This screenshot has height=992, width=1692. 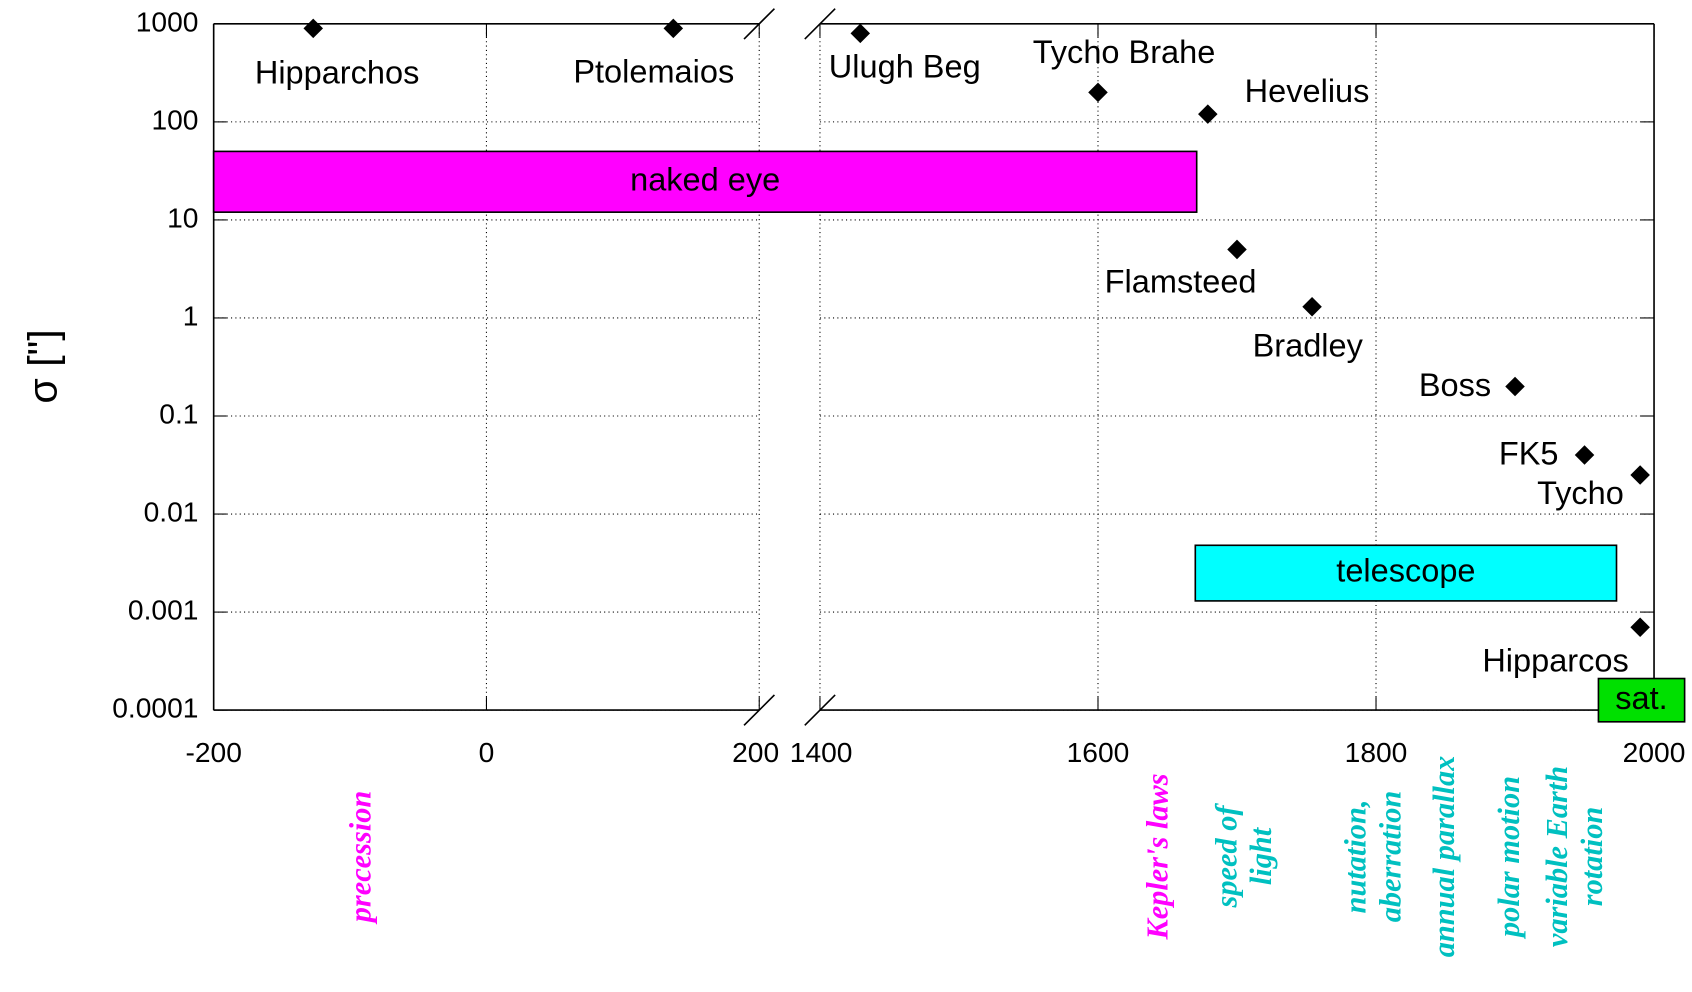 I want to click on y-tick-label: 1000, so click(x=167, y=21).